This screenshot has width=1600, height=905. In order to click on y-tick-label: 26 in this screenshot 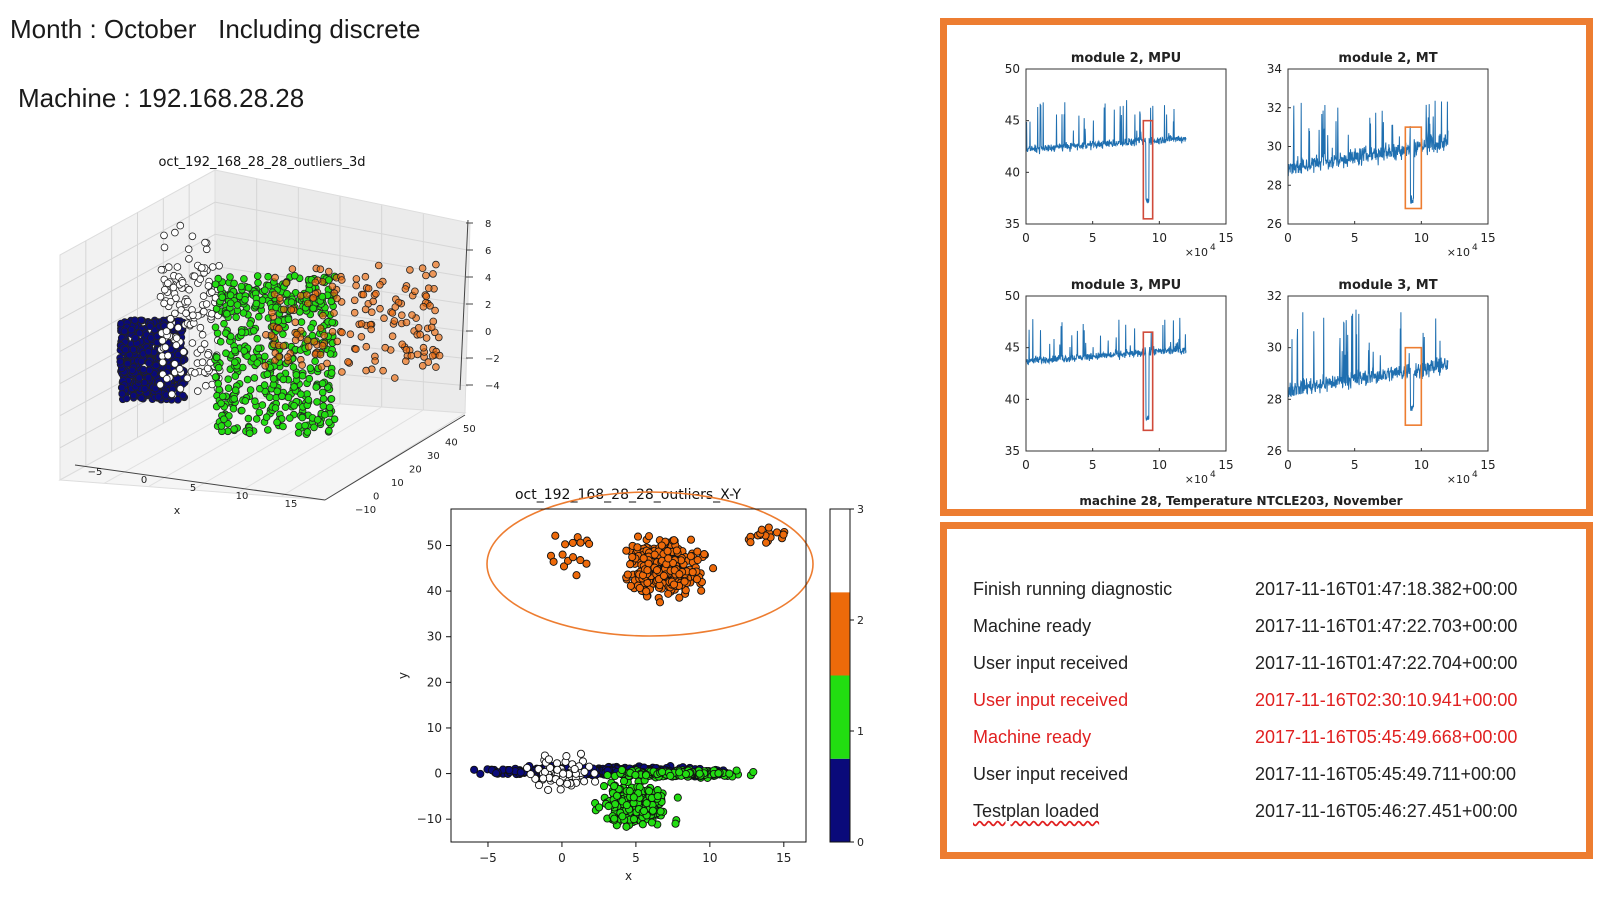, I will do `click(1274, 224)`.